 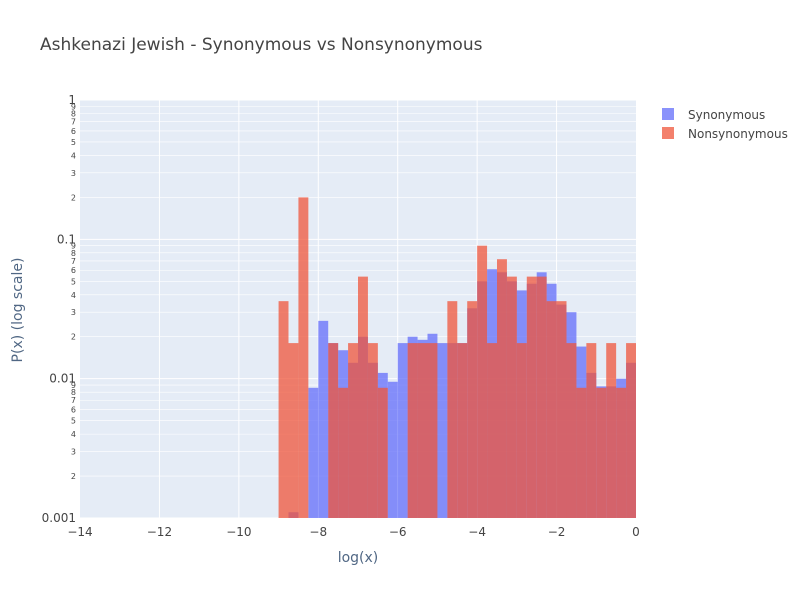 What do you see at coordinates (725, 124) in the screenshot?
I see `legend: Synonymous Nonsynonymous` at bounding box center [725, 124].